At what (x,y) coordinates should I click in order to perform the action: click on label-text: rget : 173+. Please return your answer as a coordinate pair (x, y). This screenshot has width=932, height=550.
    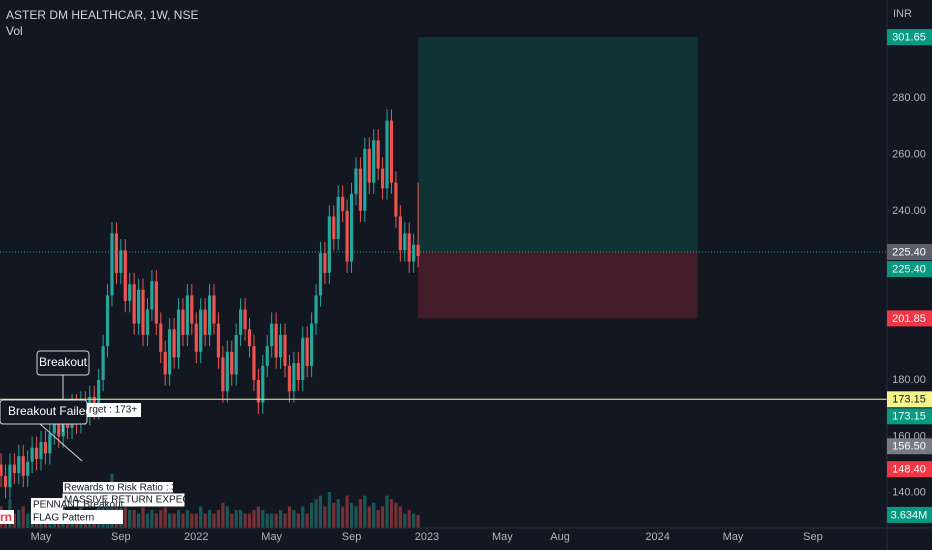
    Looking at the image, I should click on (113, 410).